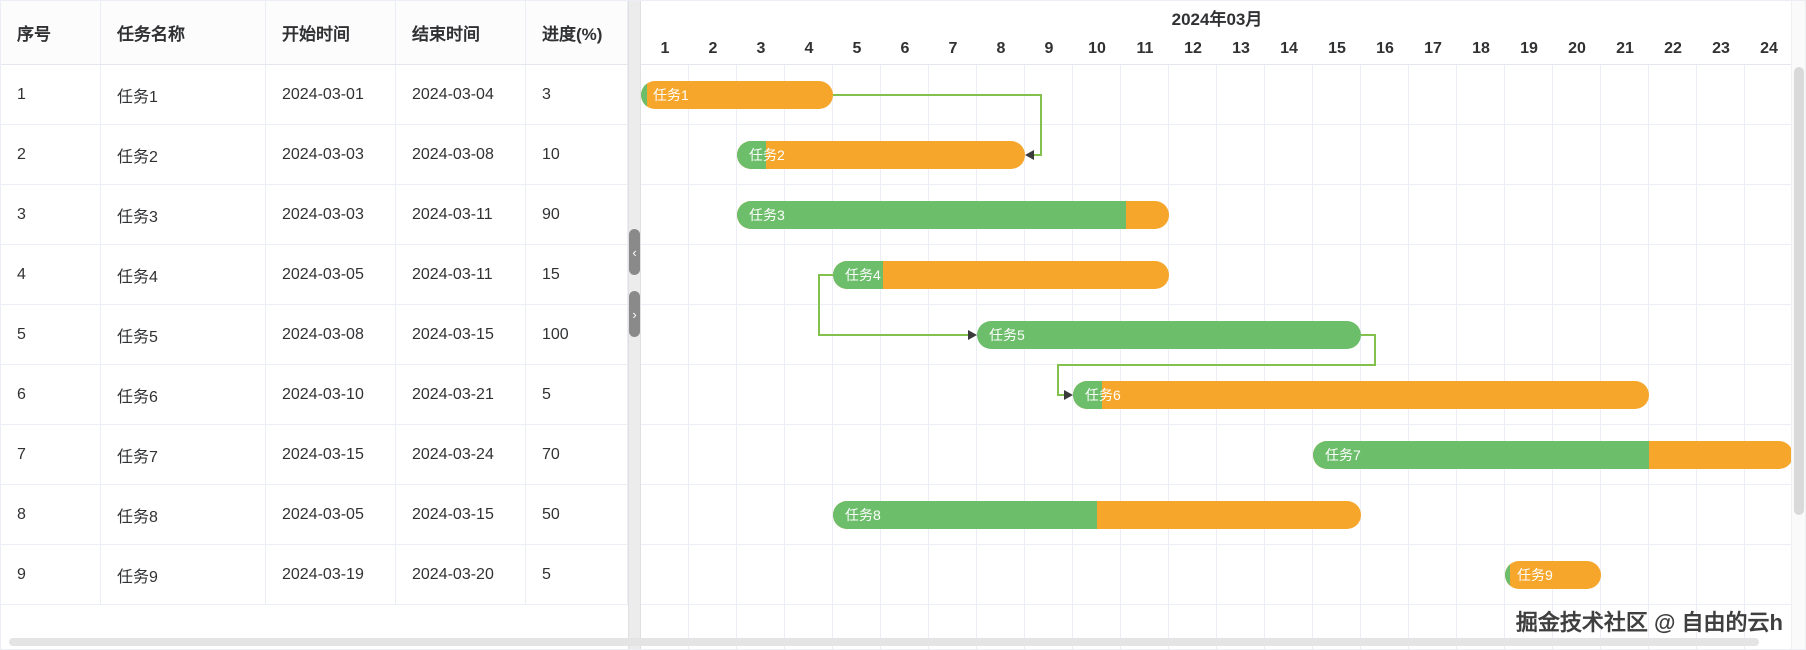 Image resolution: width=1806 pixels, height=650 pixels. I want to click on vertical-scrollbar, so click(1798, 325).